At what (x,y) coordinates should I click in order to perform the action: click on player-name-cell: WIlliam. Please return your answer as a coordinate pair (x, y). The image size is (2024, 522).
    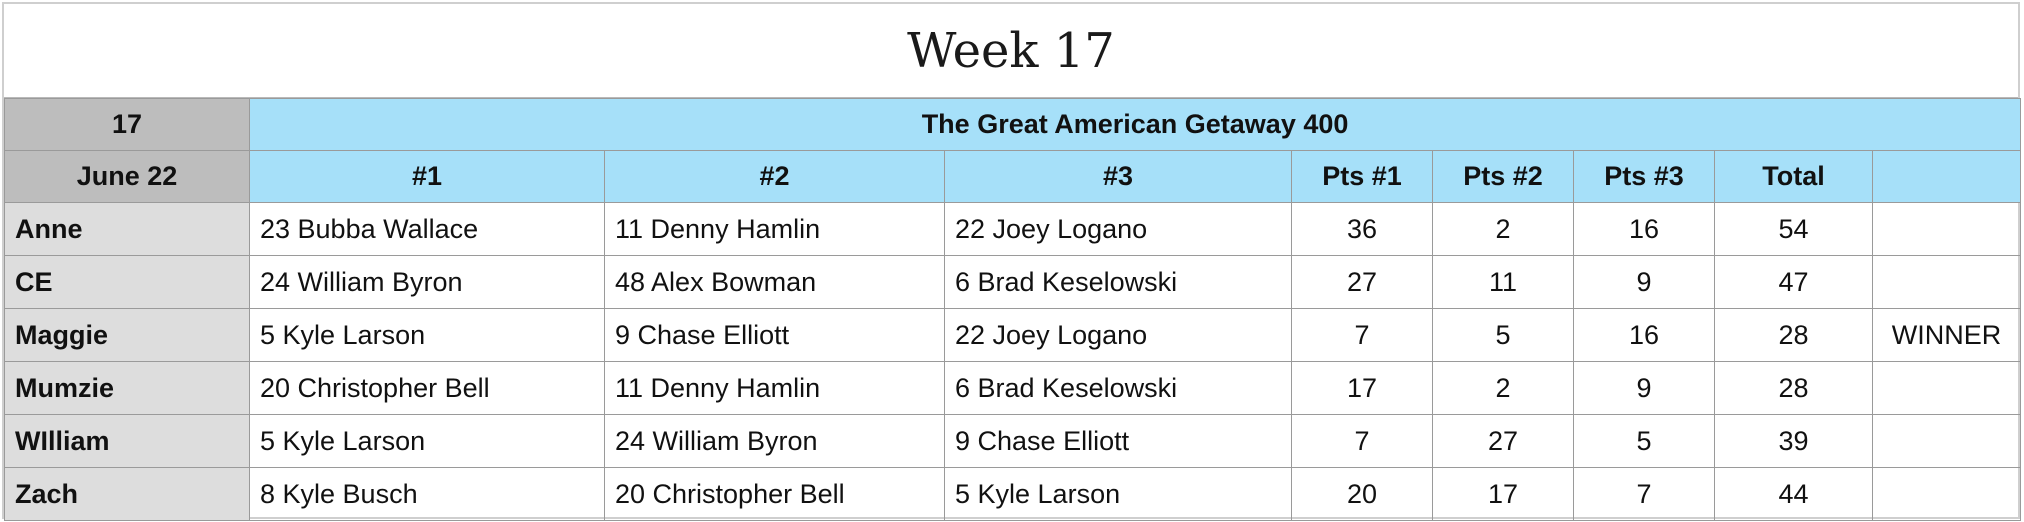
    Looking at the image, I should click on (127, 441).